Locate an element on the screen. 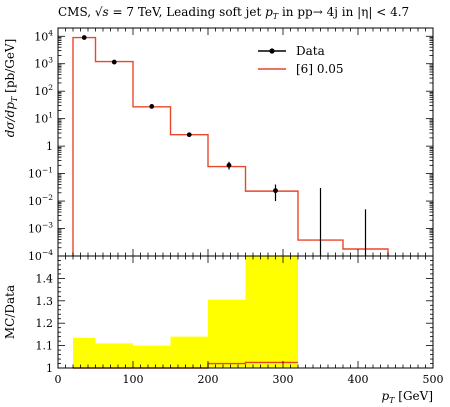 This screenshot has height=407, width=450. main-y-tick-label-1: 10⁻³ is located at coordinates (40, 228).